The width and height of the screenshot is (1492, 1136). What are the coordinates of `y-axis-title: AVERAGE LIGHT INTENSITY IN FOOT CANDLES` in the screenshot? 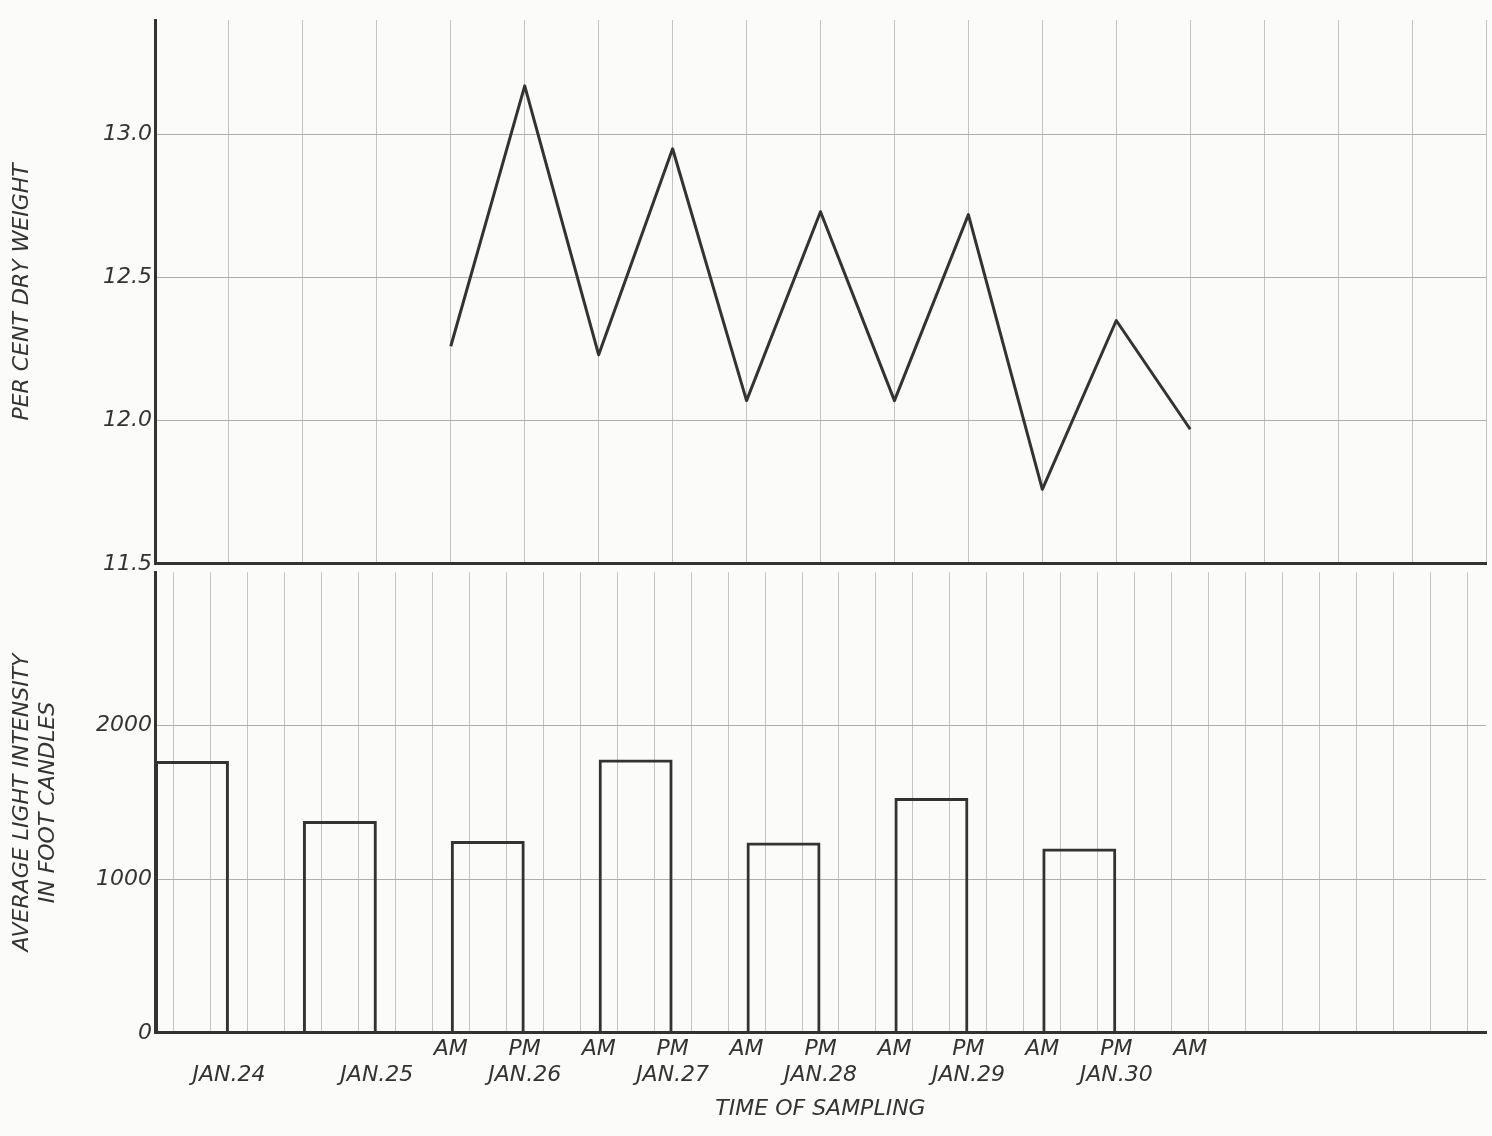 It's located at (33, 802).